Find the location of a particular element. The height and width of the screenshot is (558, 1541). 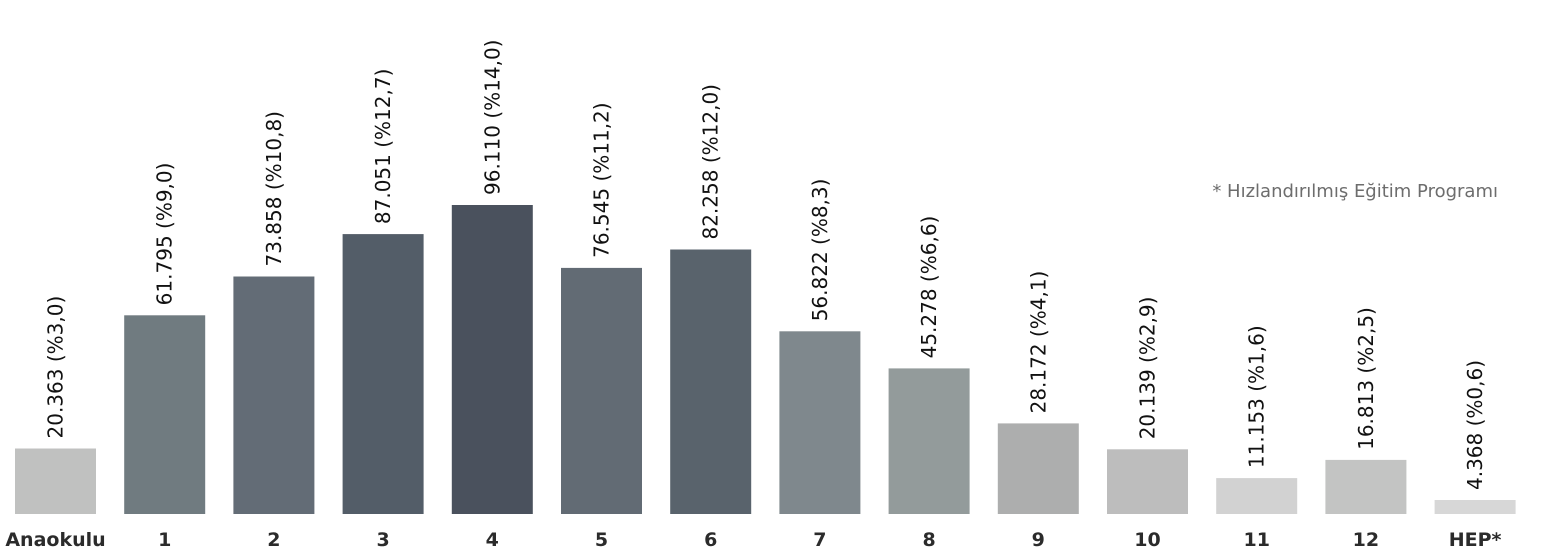

category-label-5: 5 is located at coordinates (601, 540).